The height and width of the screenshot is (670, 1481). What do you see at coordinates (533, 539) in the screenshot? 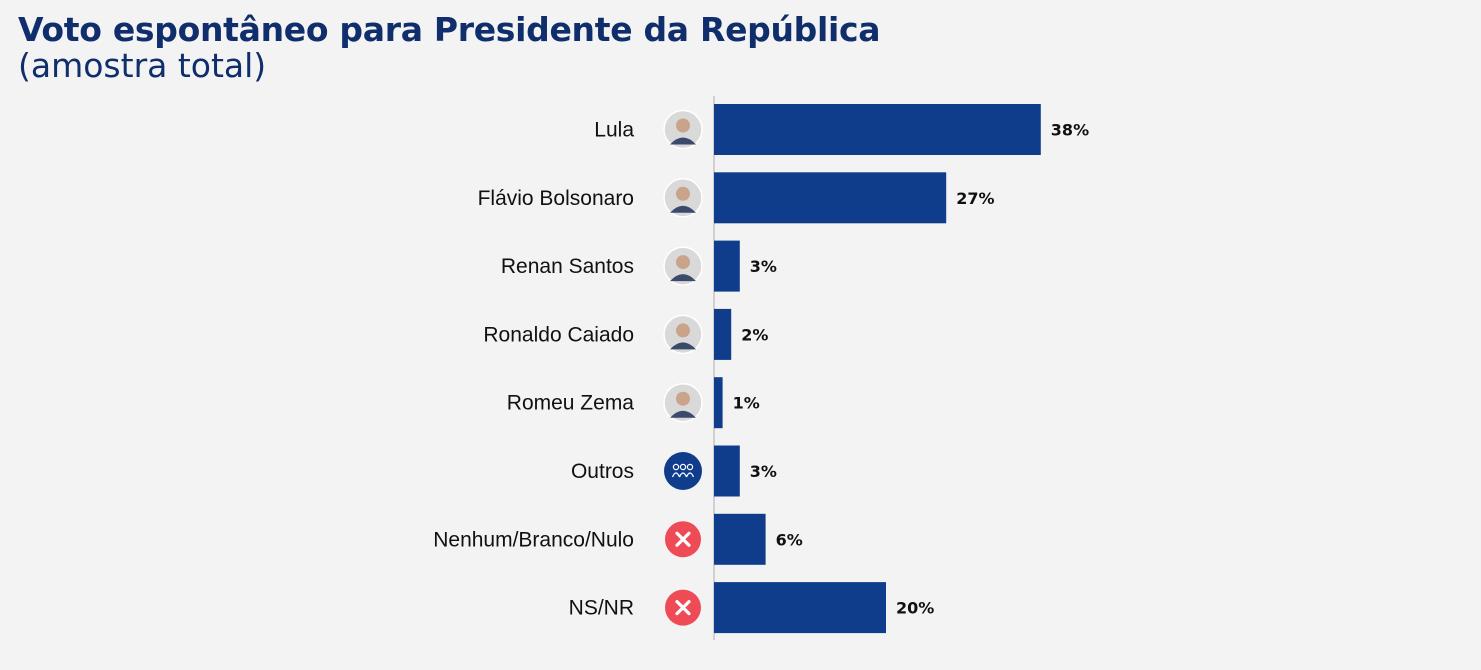
I see `category-label: Nenhum/Branco/Nulo` at bounding box center [533, 539].